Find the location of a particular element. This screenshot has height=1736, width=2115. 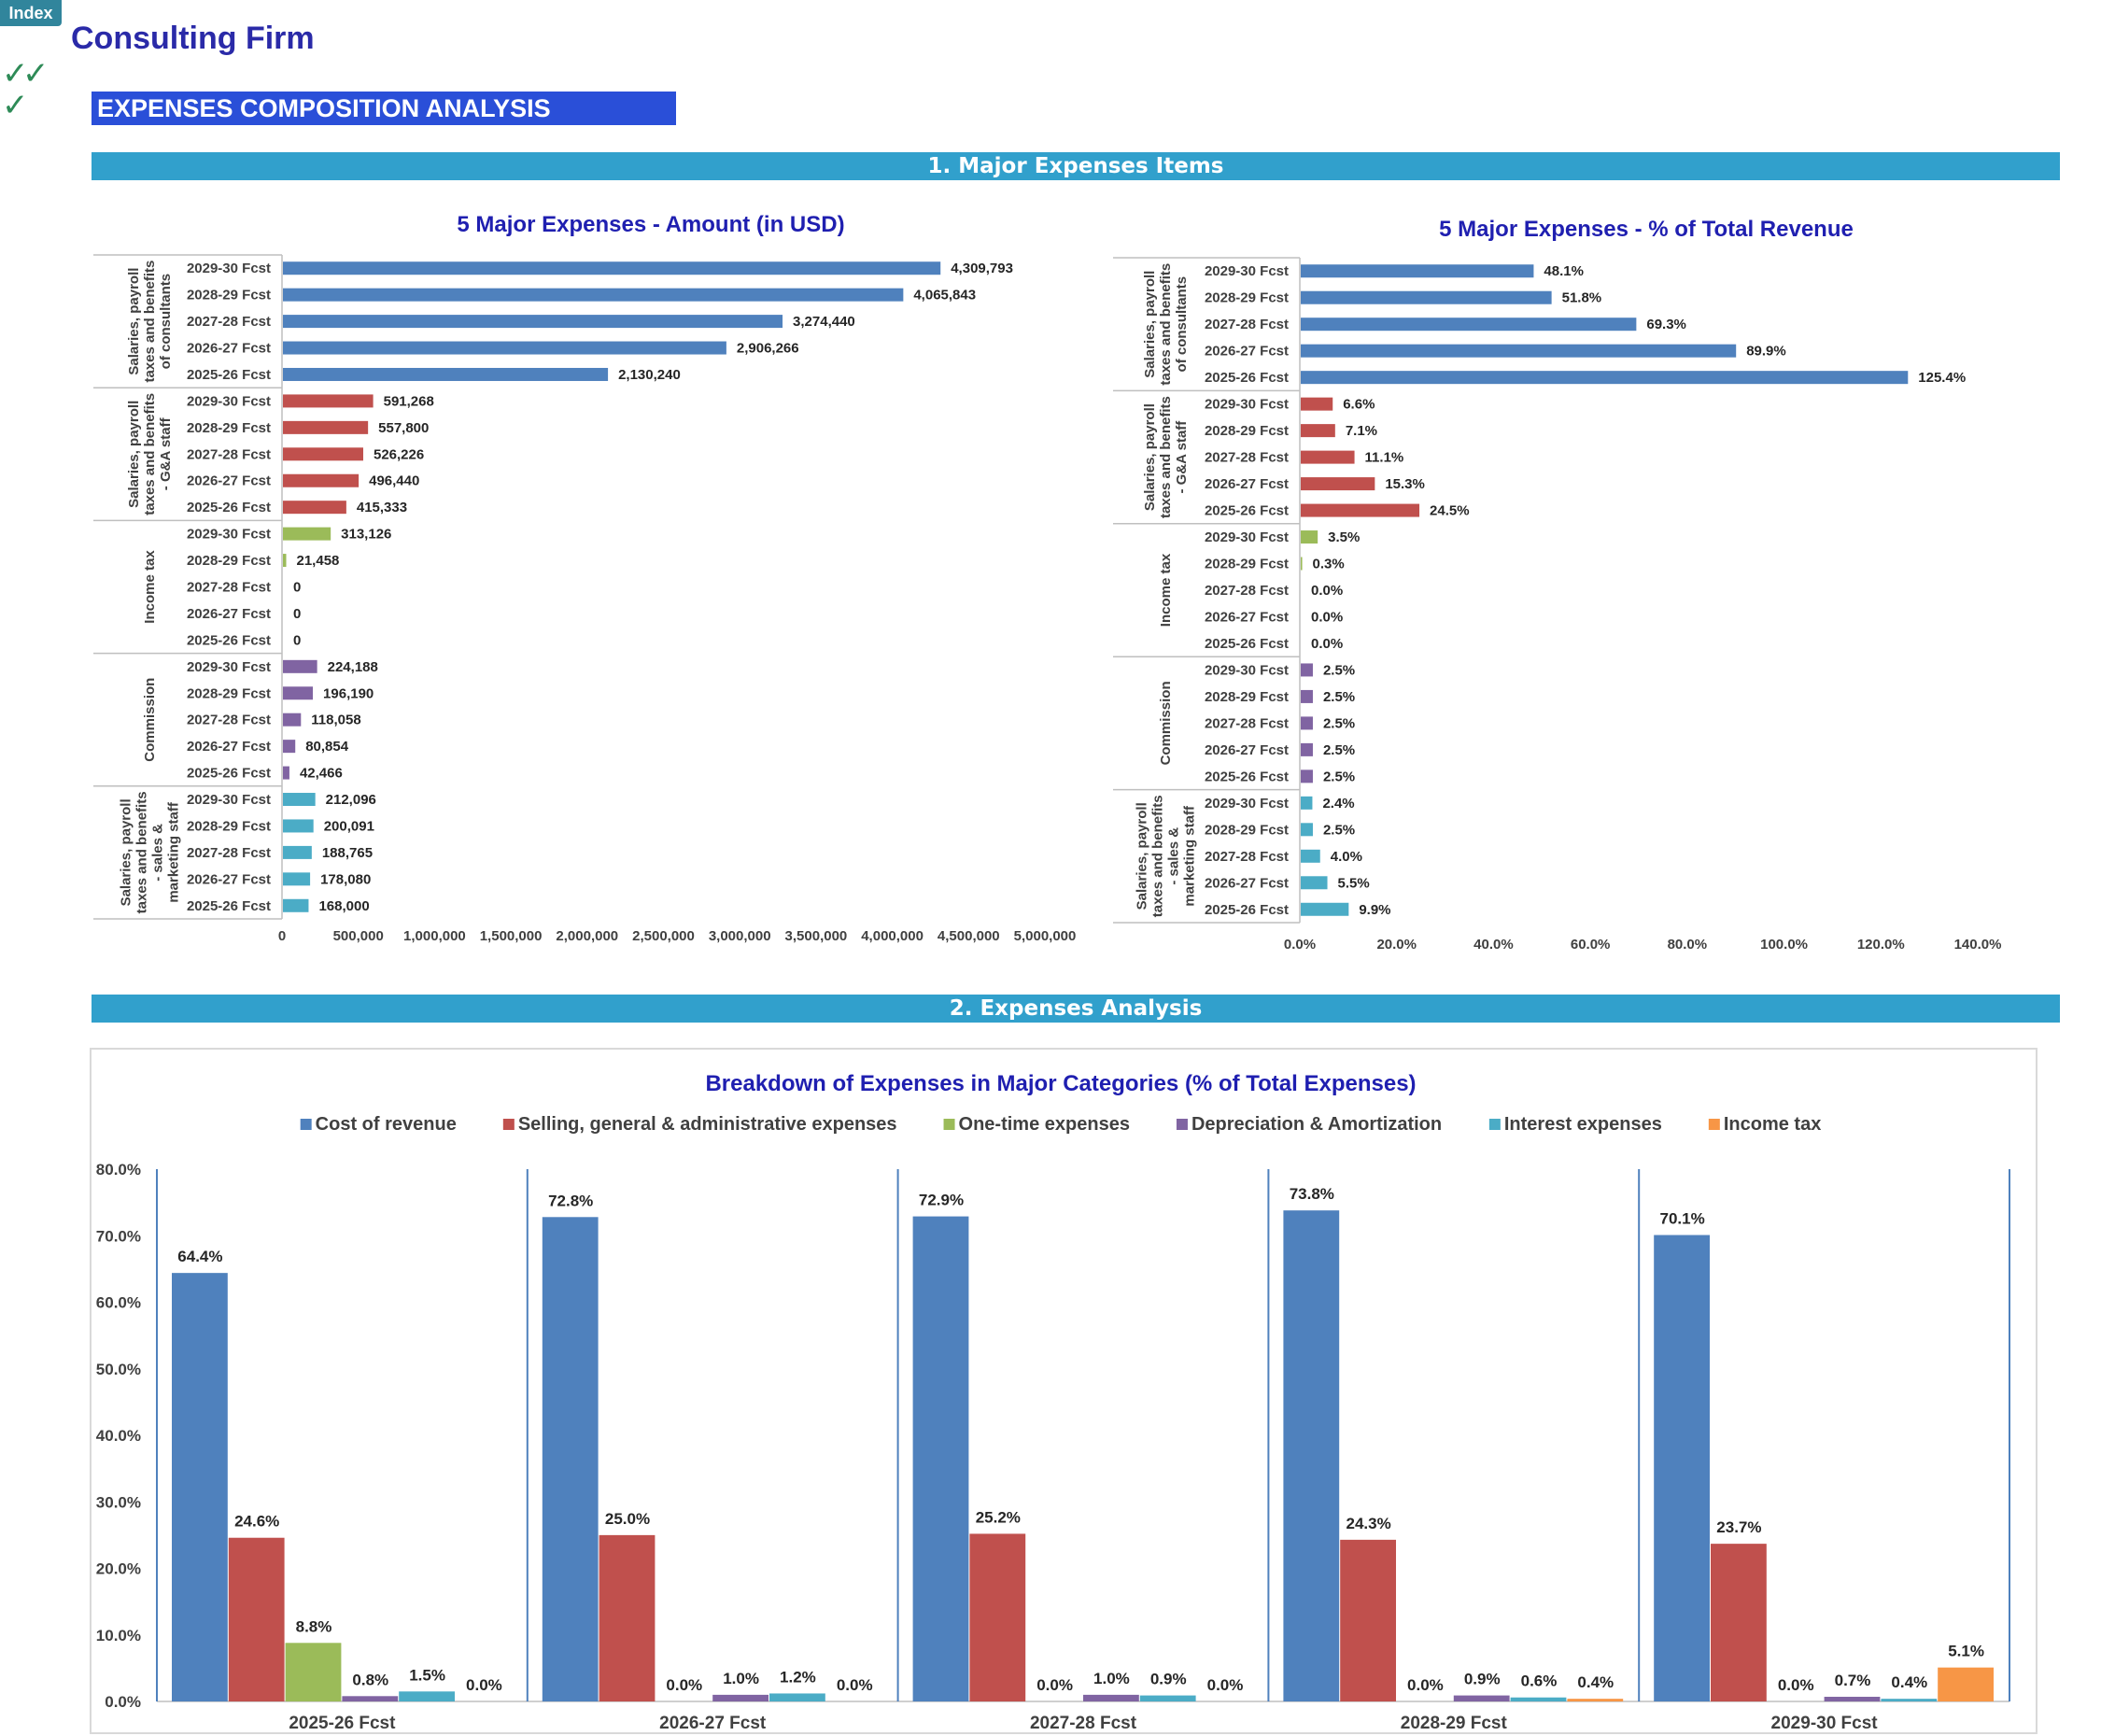

data-label: 21,458 is located at coordinates (319, 561).